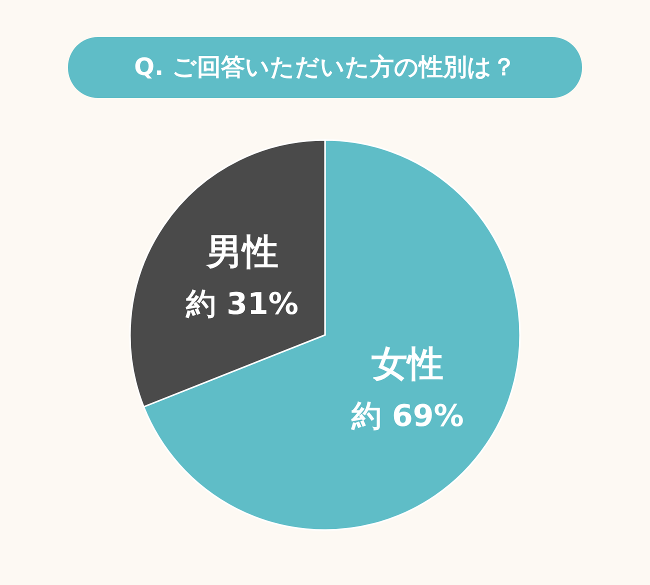 This screenshot has height=585, width=650. Describe the element at coordinates (241, 304) in the screenshot. I see `data-label: 約 31%` at that location.